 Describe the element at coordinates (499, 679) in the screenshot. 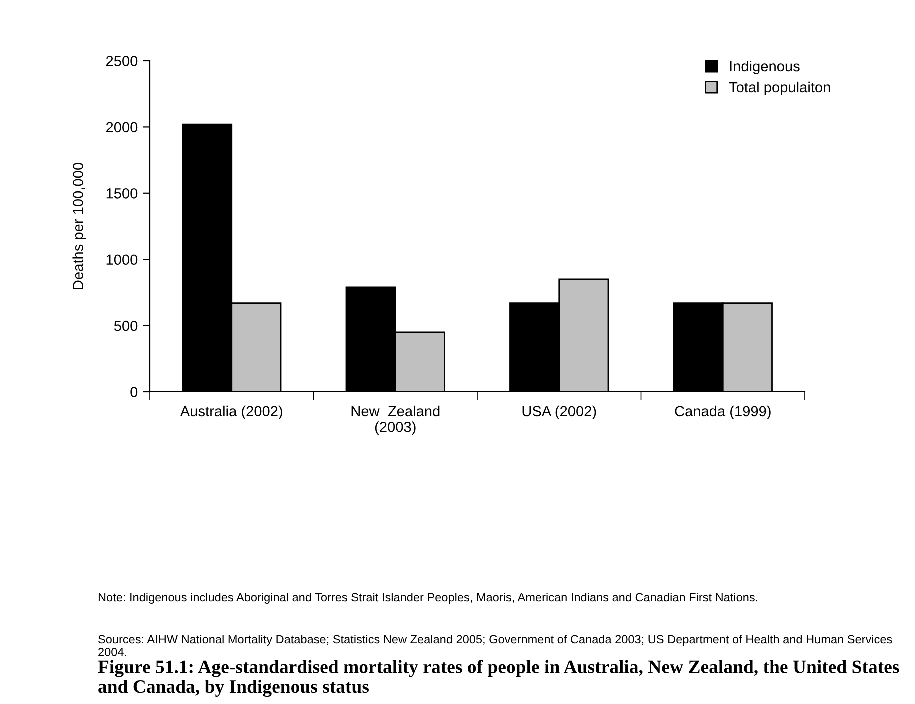

I see `text: Figure 51.1: Age-standardised mortality rates of people in Australia, New Zealand, the United States and Canada, by Indigenous status` at that location.